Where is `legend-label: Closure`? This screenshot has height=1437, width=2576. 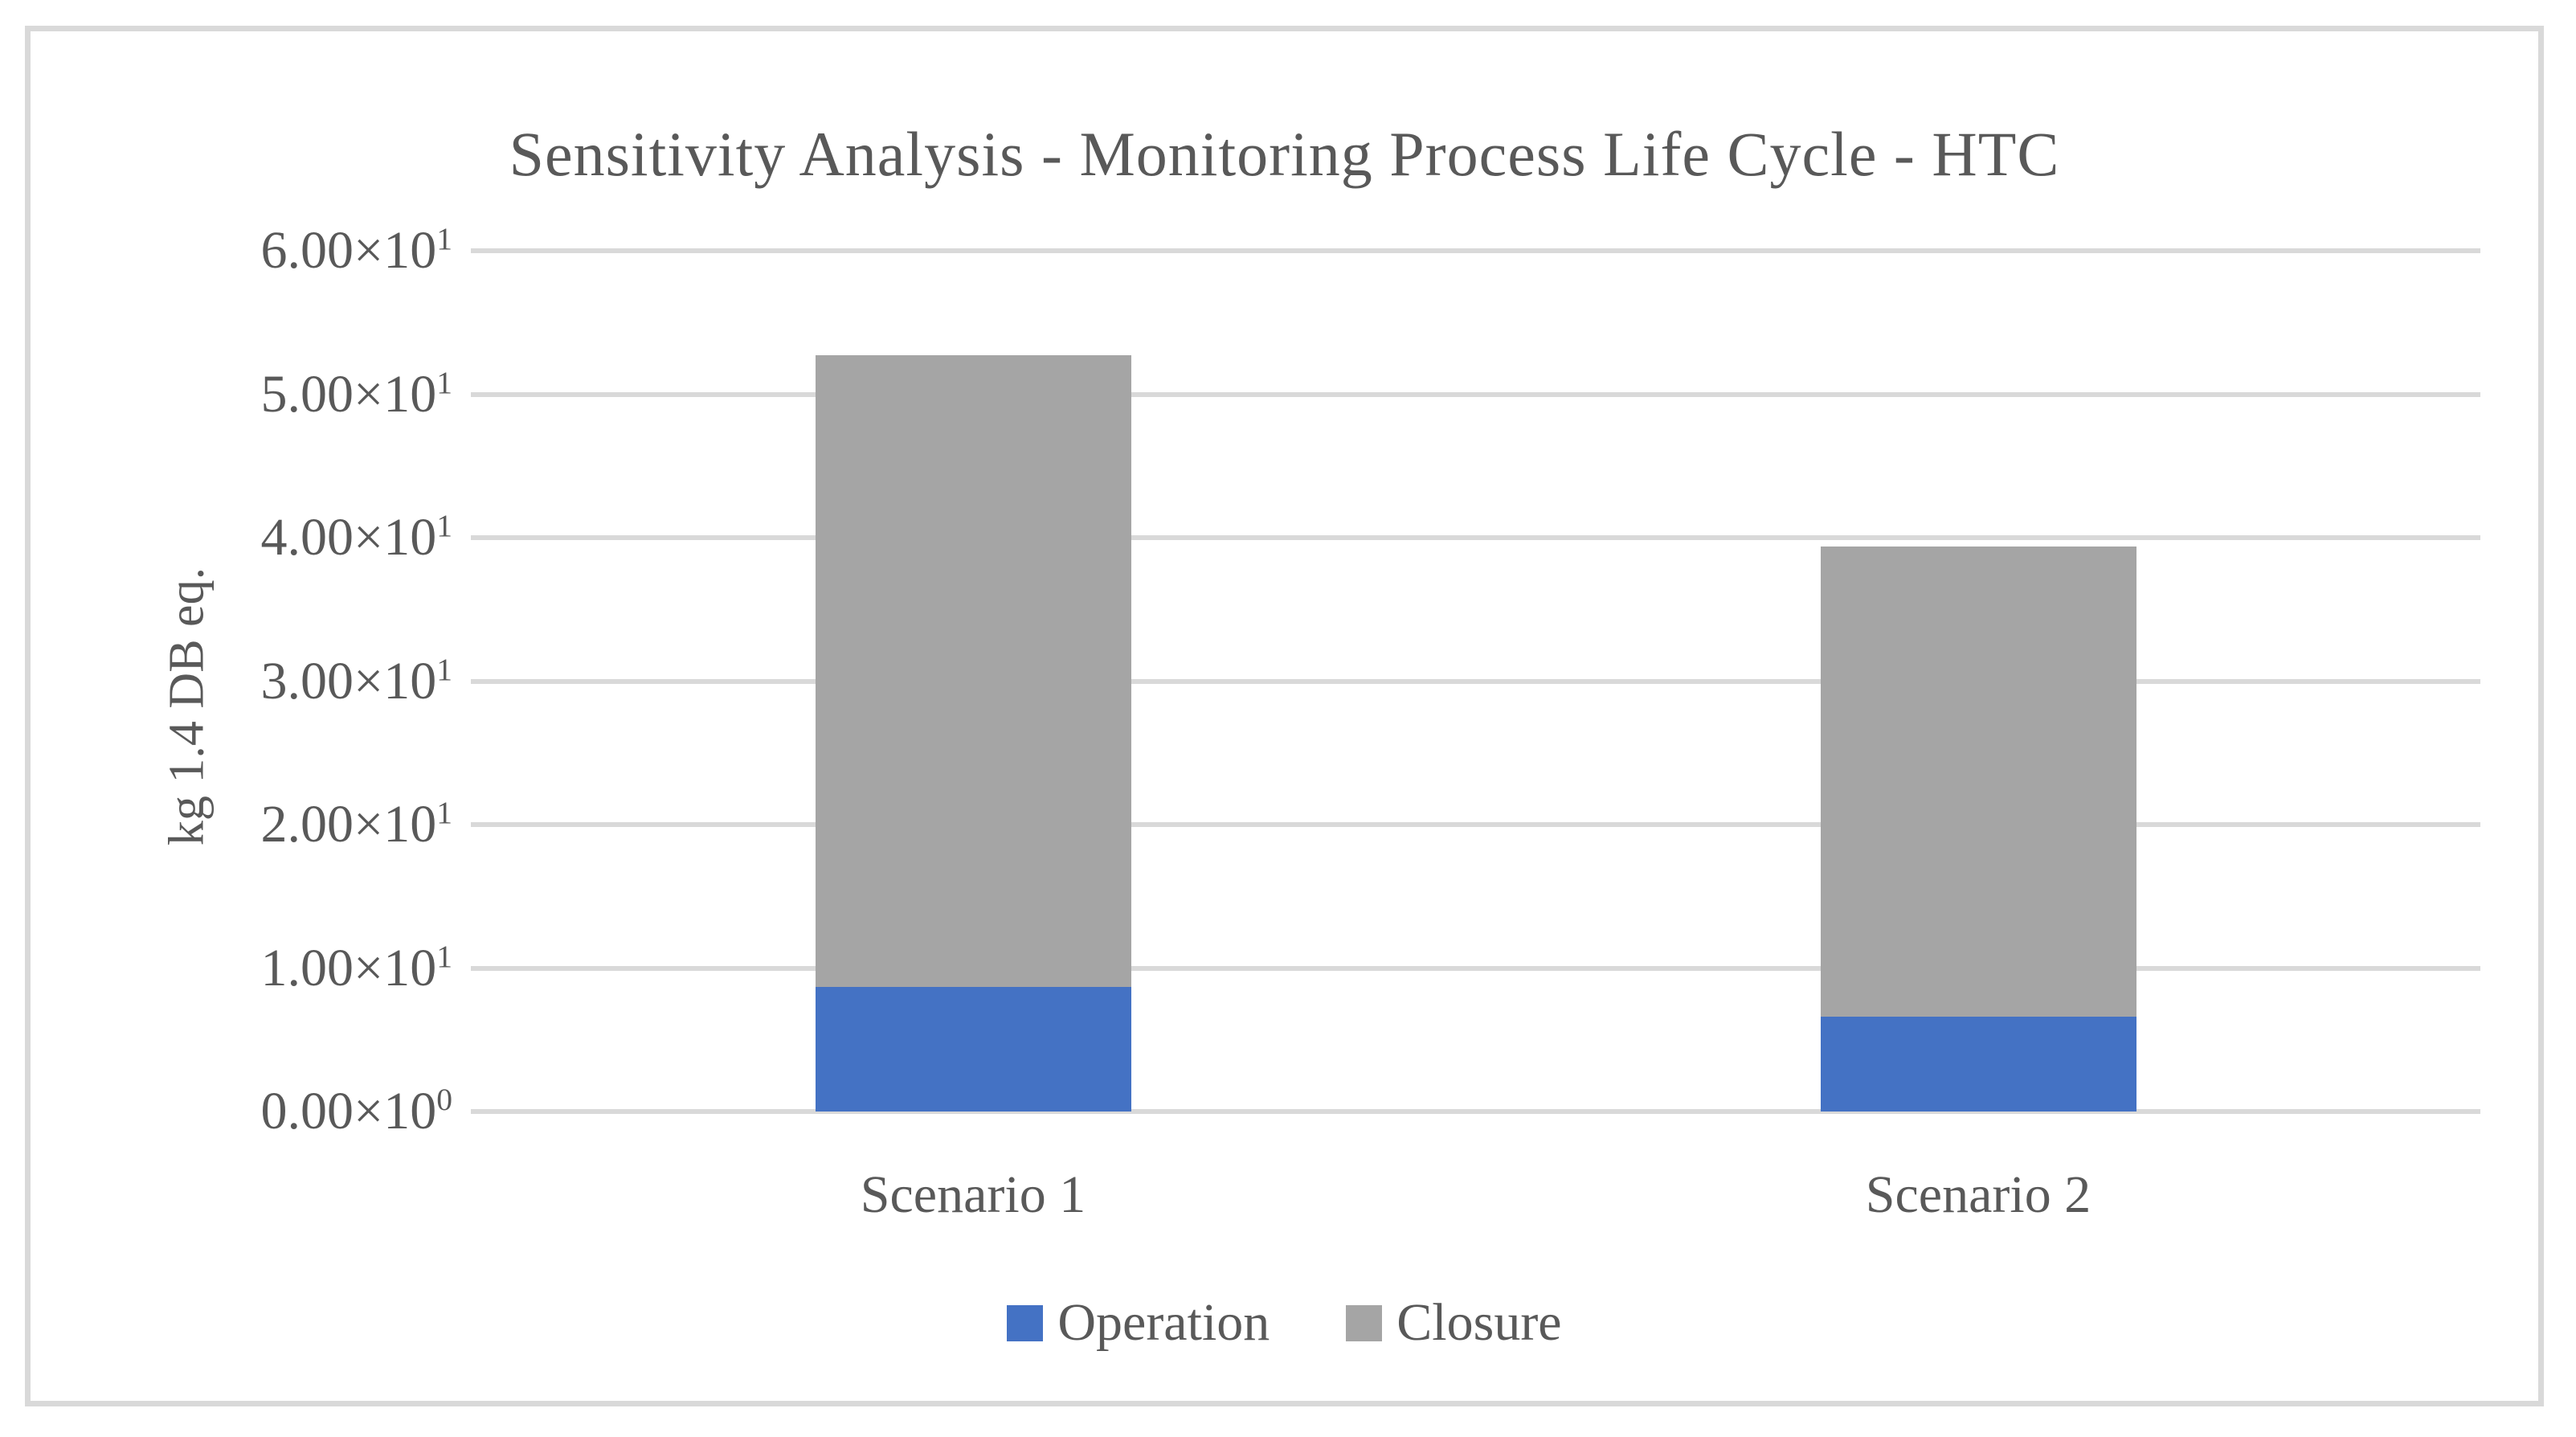 legend-label: Closure is located at coordinates (1479, 1322).